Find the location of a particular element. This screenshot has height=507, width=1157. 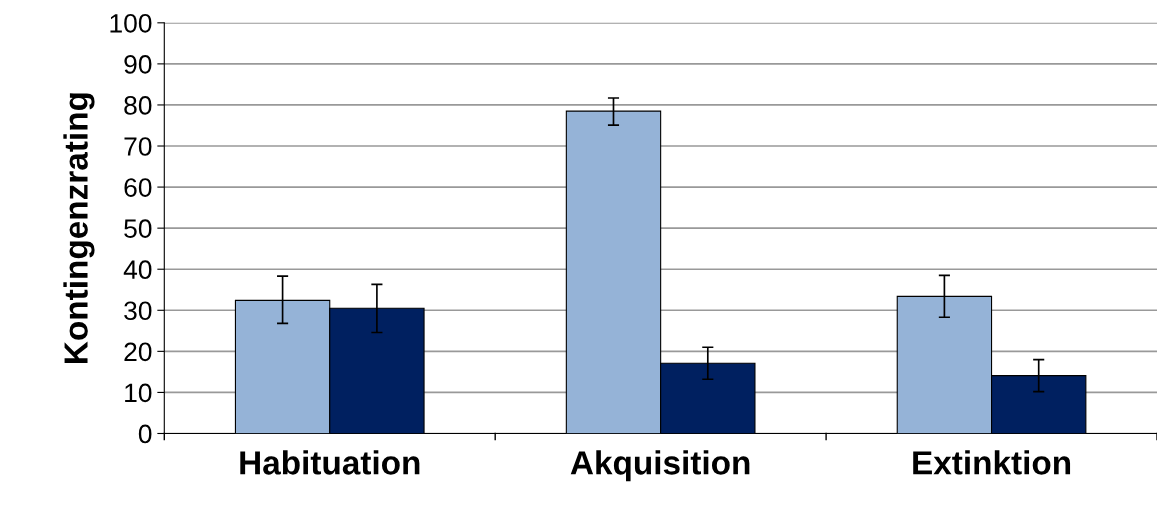

y-axis-title: Kontingenzrating is located at coordinates (79, 228).